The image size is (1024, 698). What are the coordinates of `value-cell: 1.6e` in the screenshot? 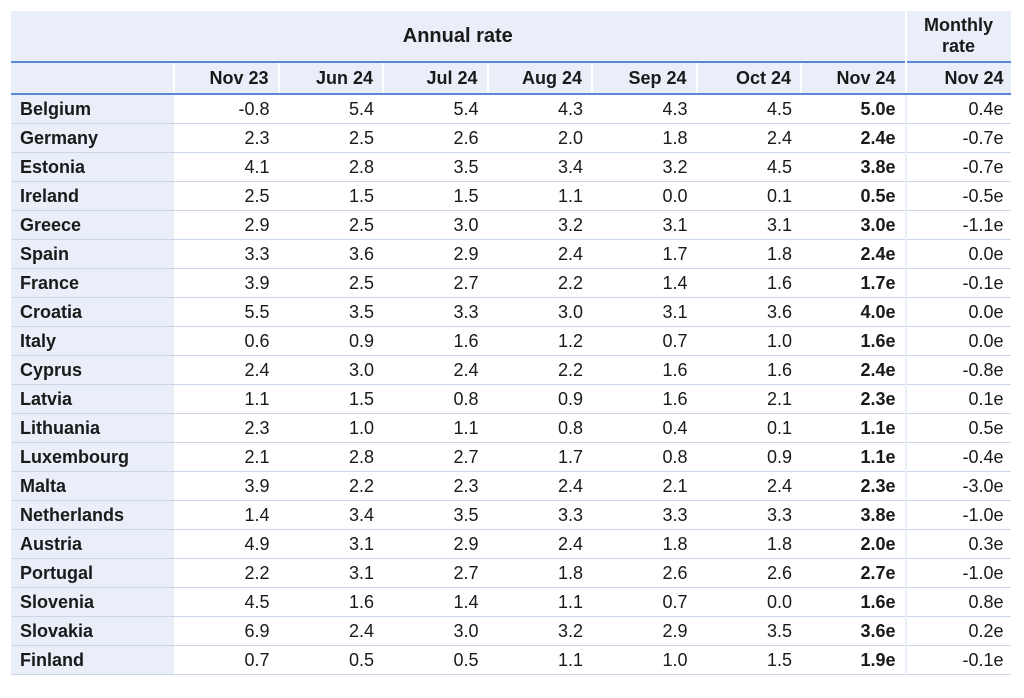 It's located at (853, 602).